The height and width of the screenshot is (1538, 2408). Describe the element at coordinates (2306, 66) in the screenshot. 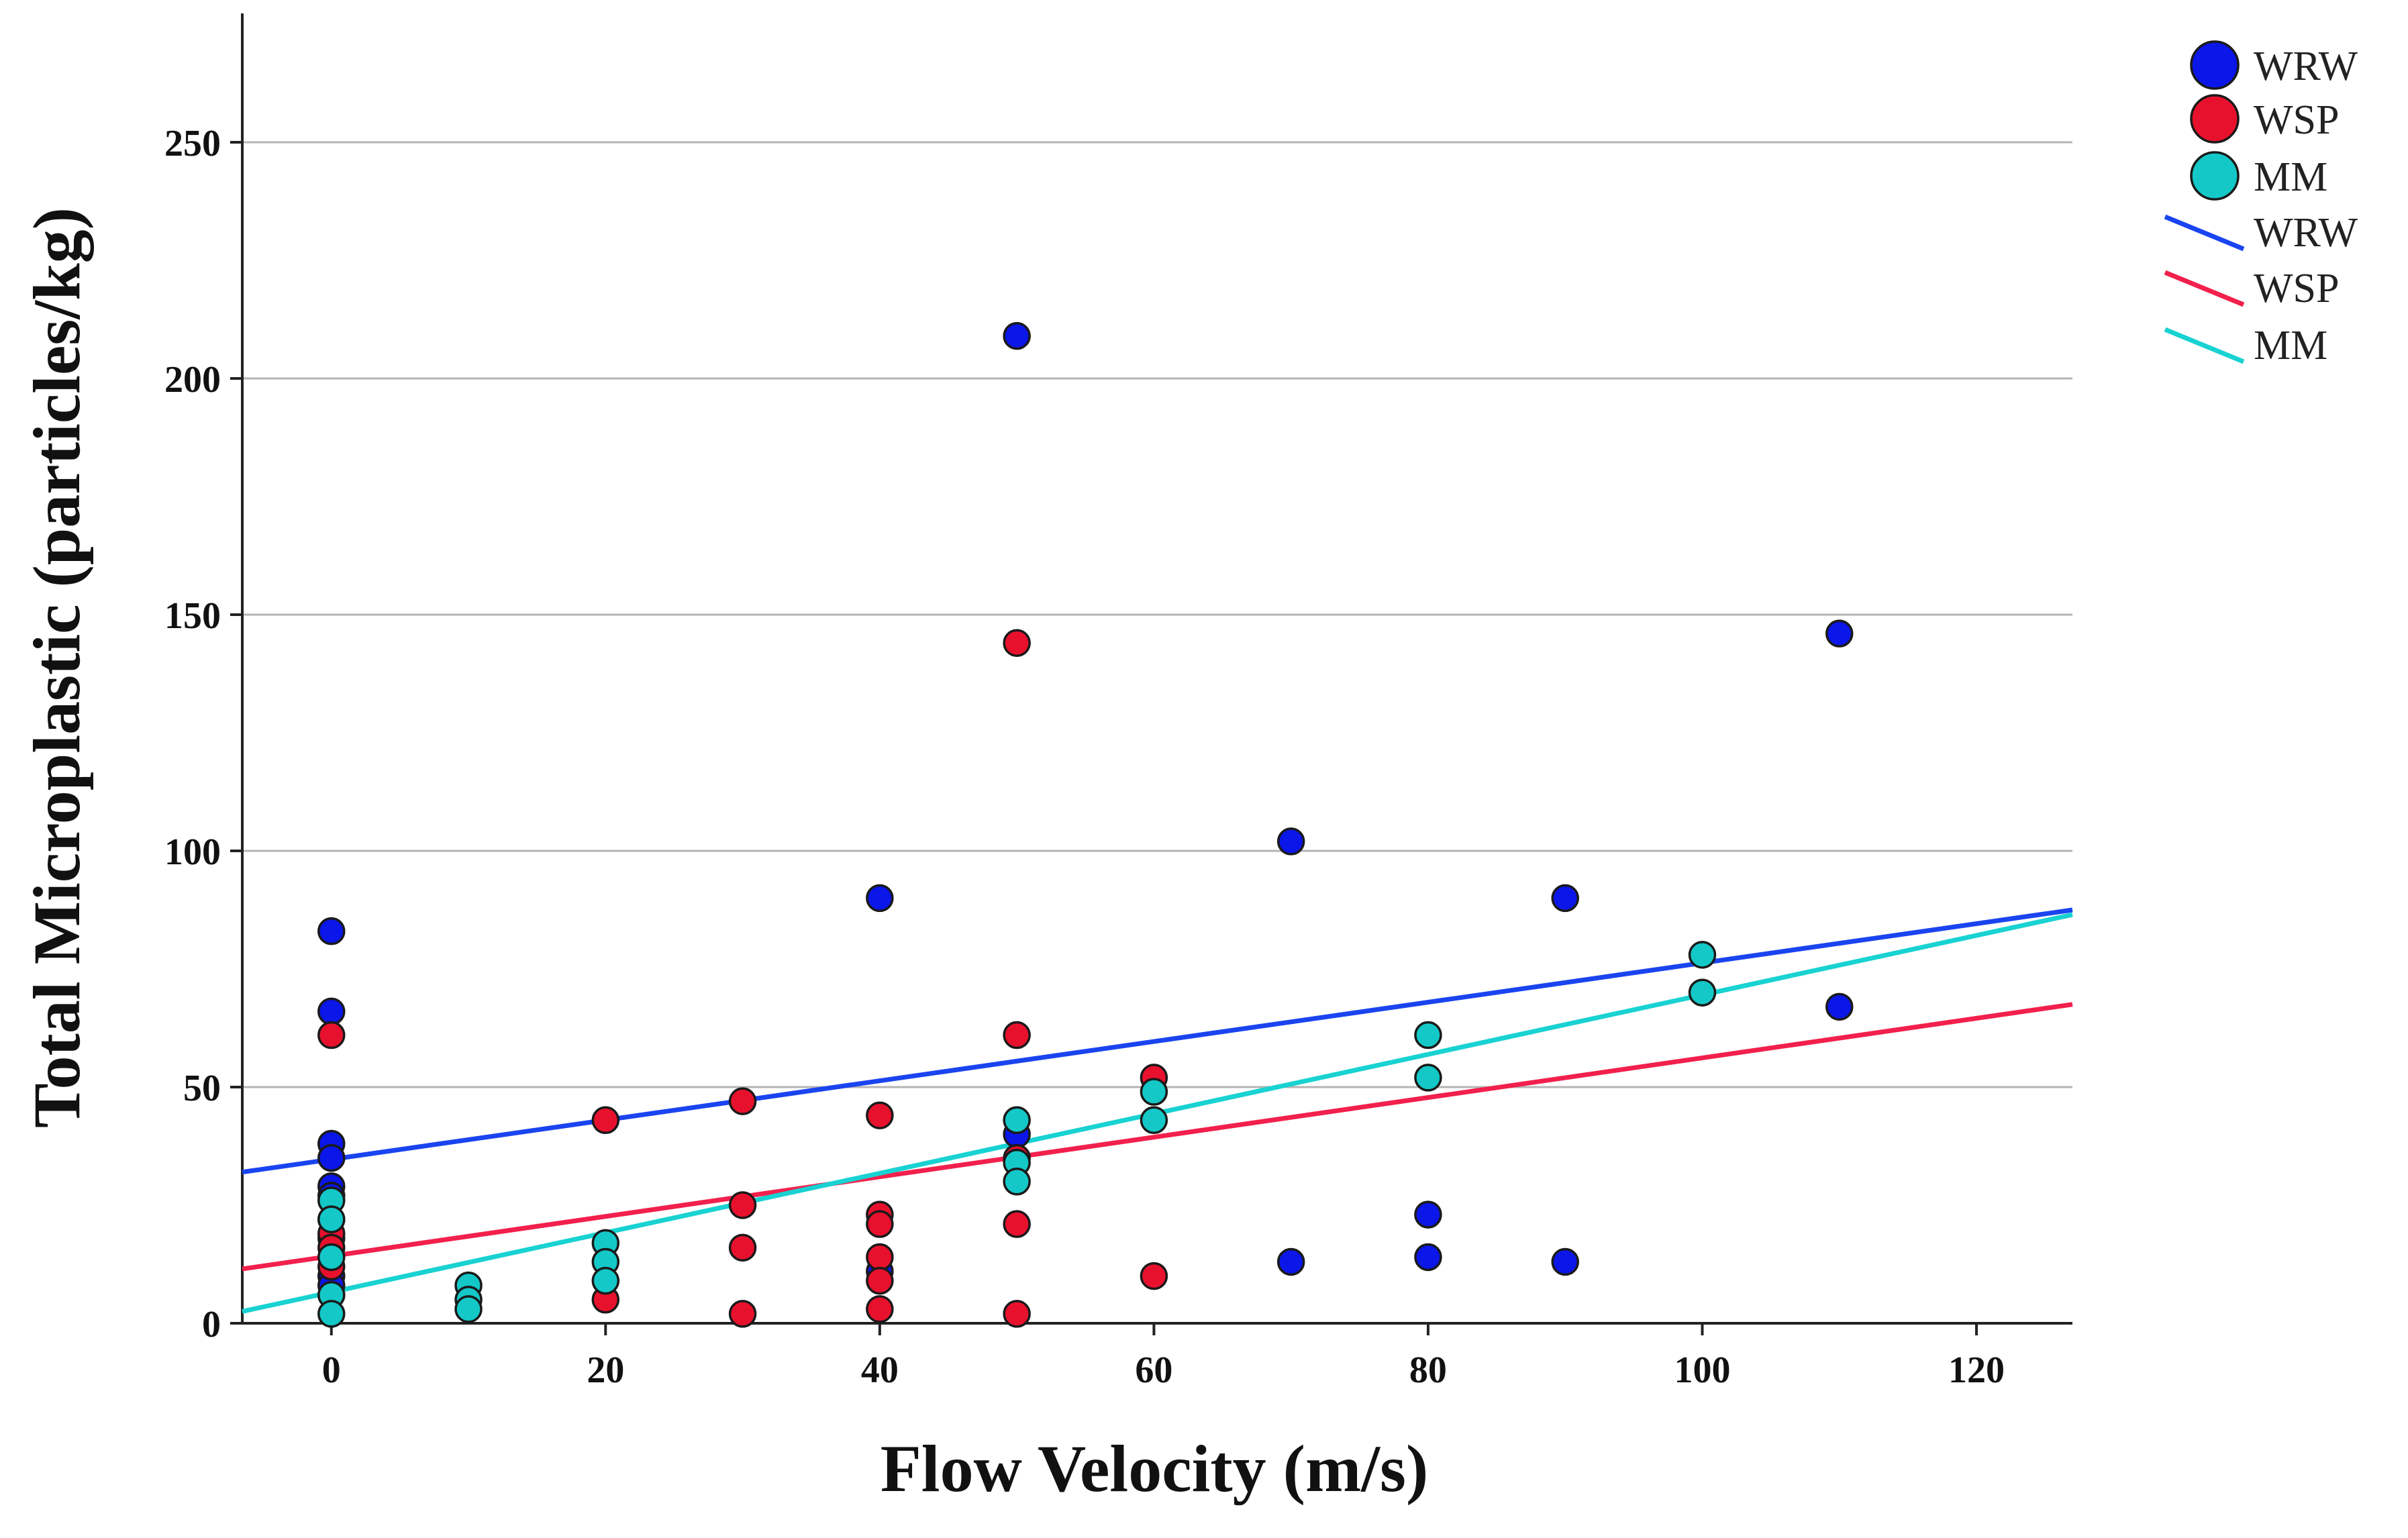

I see `legend-label-wrw: WRW` at that location.